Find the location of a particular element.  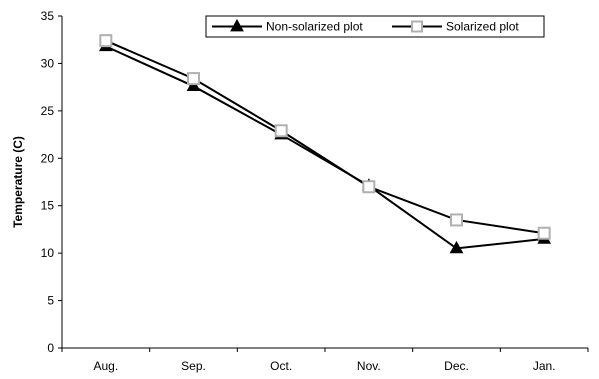

x-tick-label: Aug. is located at coordinates (105, 366).